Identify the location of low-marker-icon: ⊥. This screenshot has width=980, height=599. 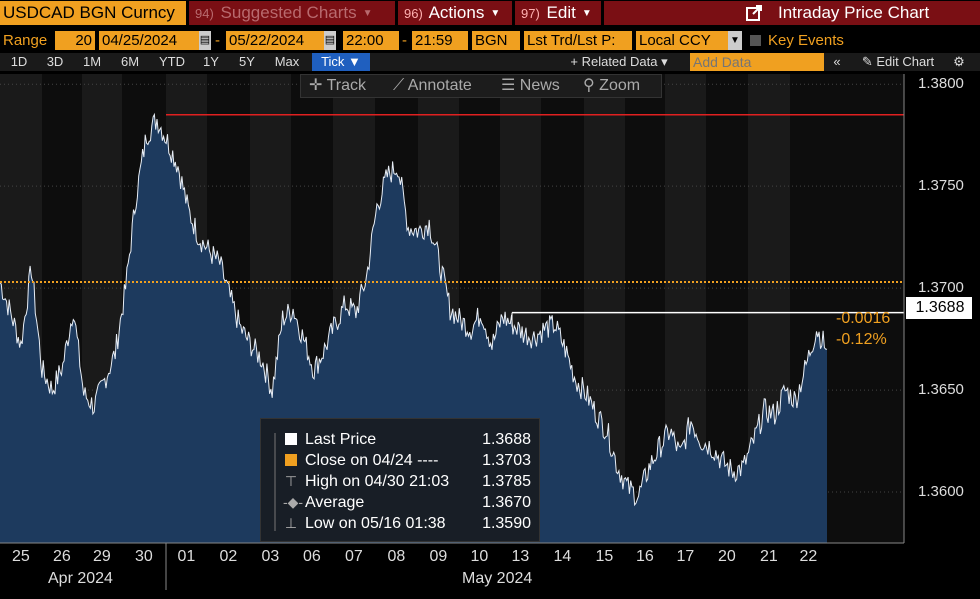
(291, 523).